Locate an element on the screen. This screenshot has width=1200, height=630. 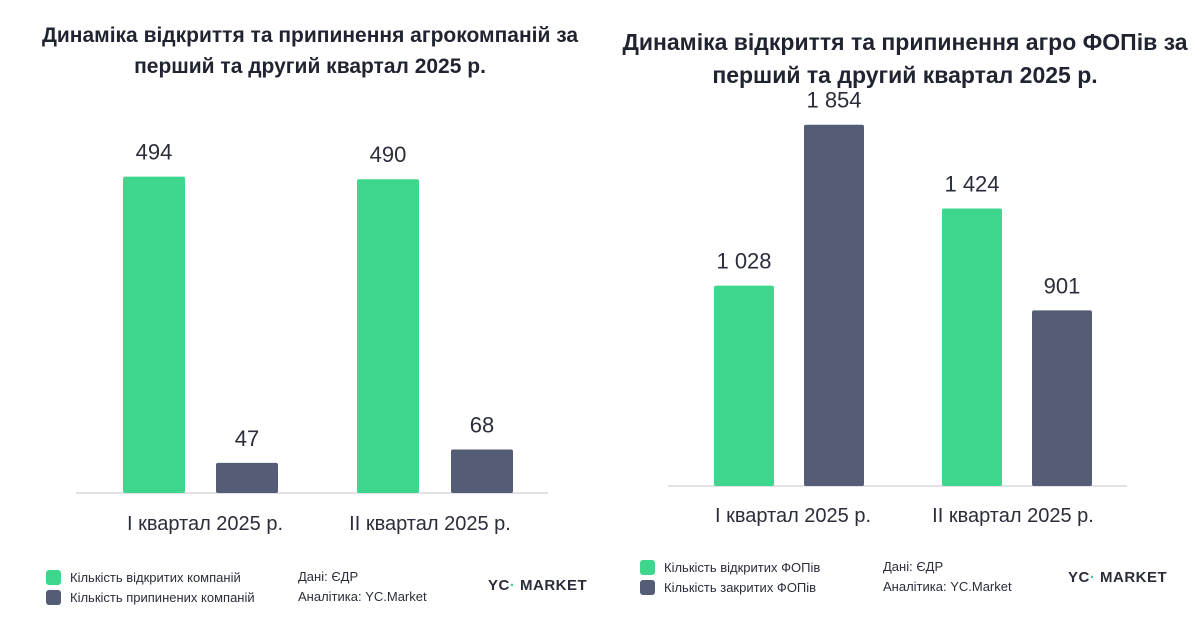
legend-label-opened: Кількість відкритих ФОПів is located at coordinates (742, 567).